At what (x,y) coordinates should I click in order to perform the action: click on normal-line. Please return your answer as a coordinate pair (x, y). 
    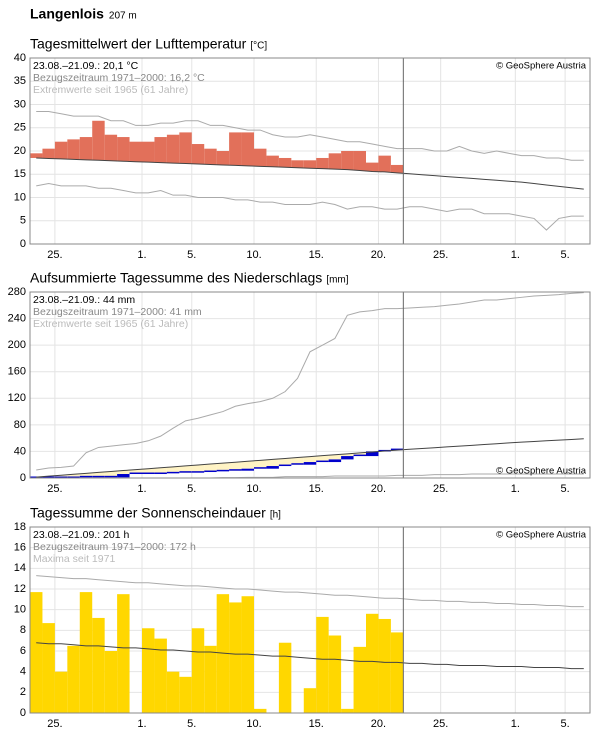
    Looking at the image, I should click on (310, 656).